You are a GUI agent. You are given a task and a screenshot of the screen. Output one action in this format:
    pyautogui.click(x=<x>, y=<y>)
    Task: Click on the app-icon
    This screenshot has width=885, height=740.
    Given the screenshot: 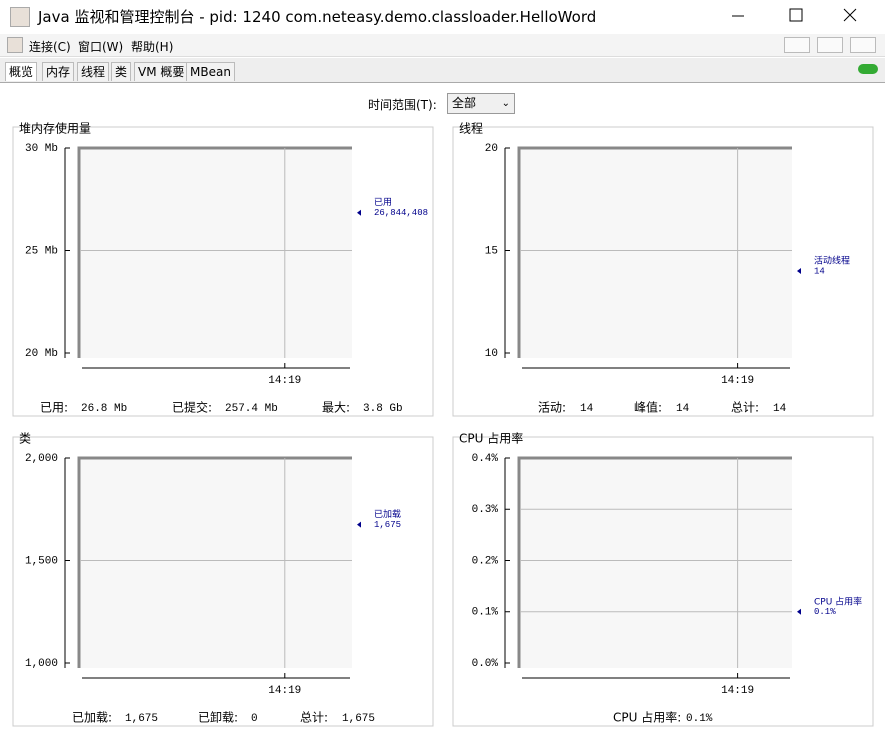 What is the action you would take?
    pyautogui.click(x=20, y=17)
    